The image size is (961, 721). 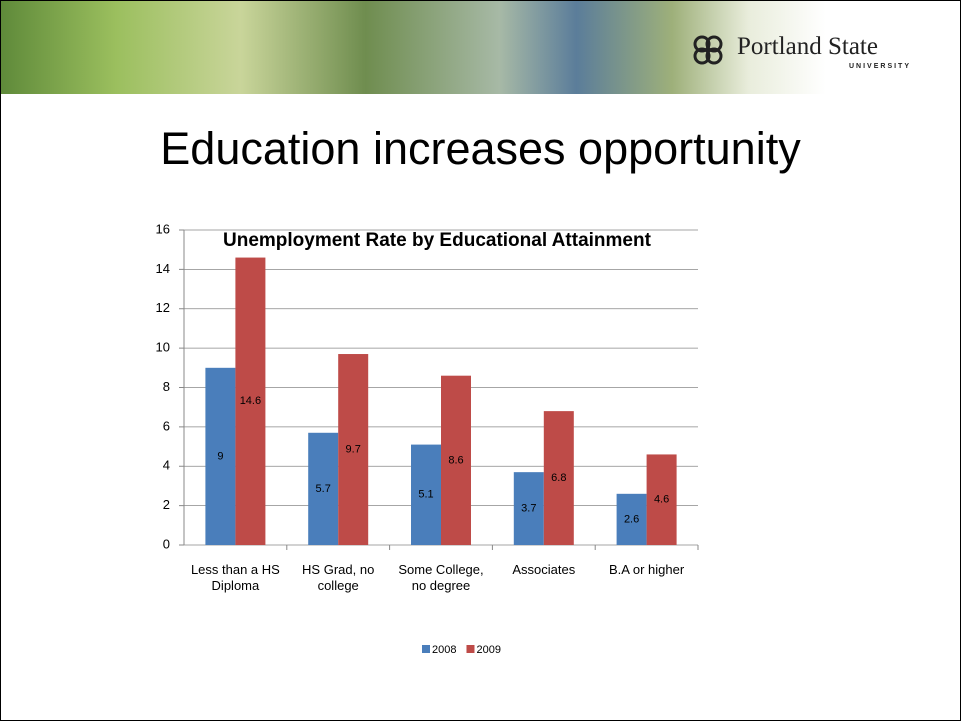 I want to click on data-label: 5.1, so click(x=425, y=495).